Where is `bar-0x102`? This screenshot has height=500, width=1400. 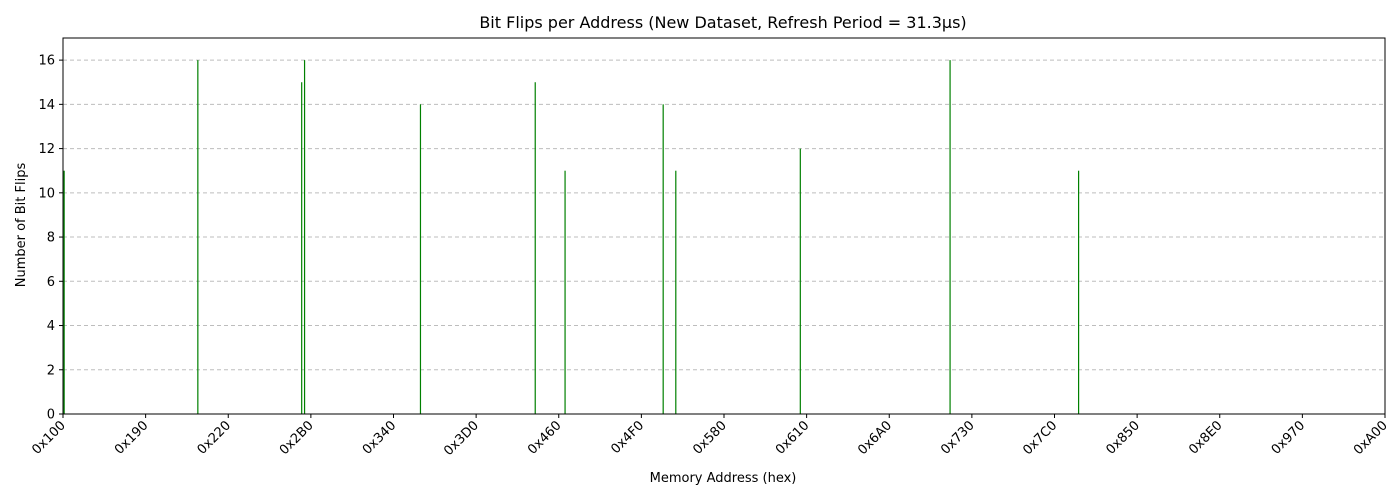 bar-0x102 is located at coordinates (64, 292).